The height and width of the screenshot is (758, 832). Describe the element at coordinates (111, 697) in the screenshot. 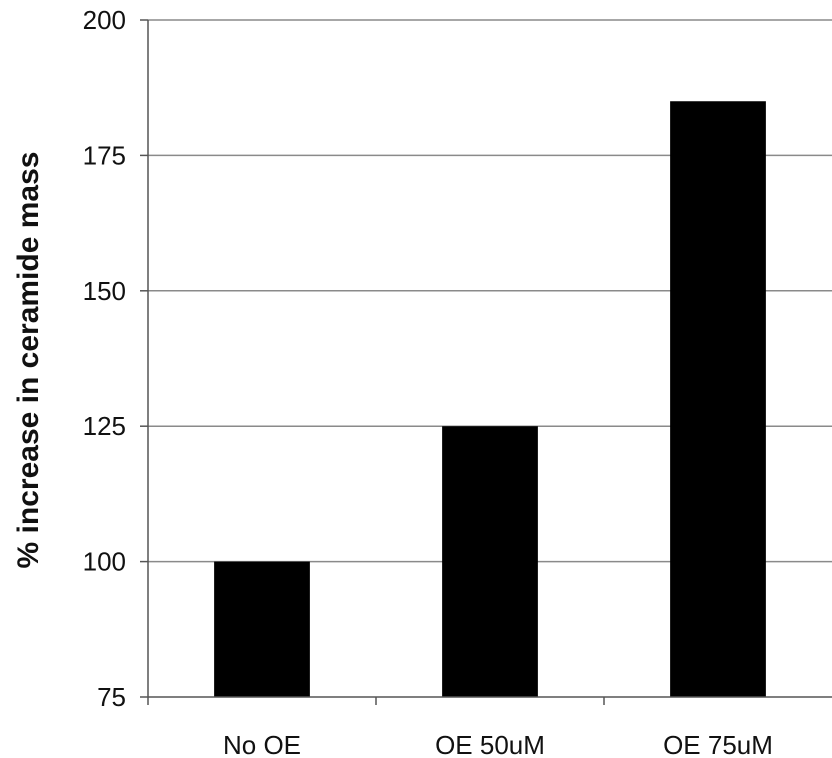

I see `y-tick-label: 75` at that location.